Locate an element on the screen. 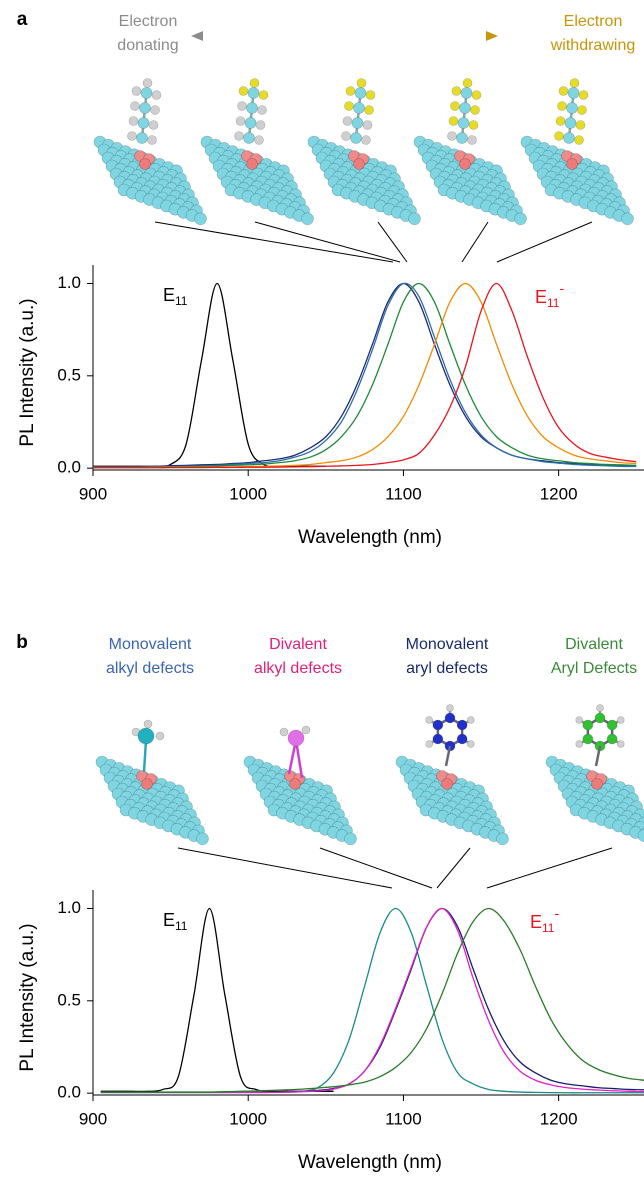 This screenshot has width=644, height=1177. defect-header: Electron is located at coordinates (593, 21).